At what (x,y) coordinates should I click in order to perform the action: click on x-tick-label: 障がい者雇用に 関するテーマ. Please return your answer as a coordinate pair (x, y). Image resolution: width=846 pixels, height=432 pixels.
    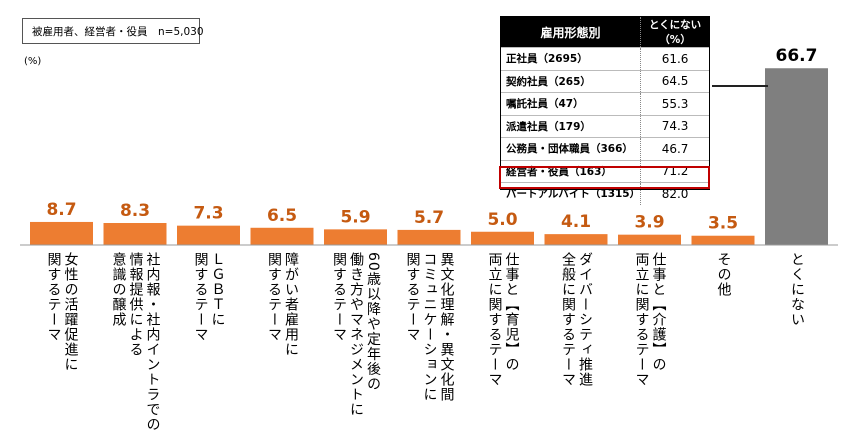
    Looking at the image, I should click on (282, 304).